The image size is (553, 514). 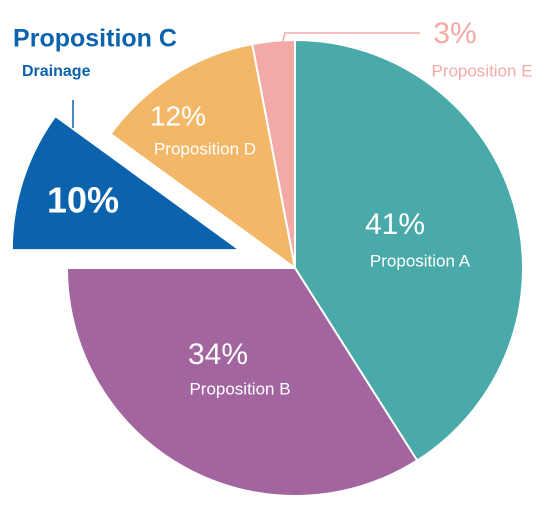 What do you see at coordinates (205, 148) in the screenshot?
I see `category-label: Proposition D` at bounding box center [205, 148].